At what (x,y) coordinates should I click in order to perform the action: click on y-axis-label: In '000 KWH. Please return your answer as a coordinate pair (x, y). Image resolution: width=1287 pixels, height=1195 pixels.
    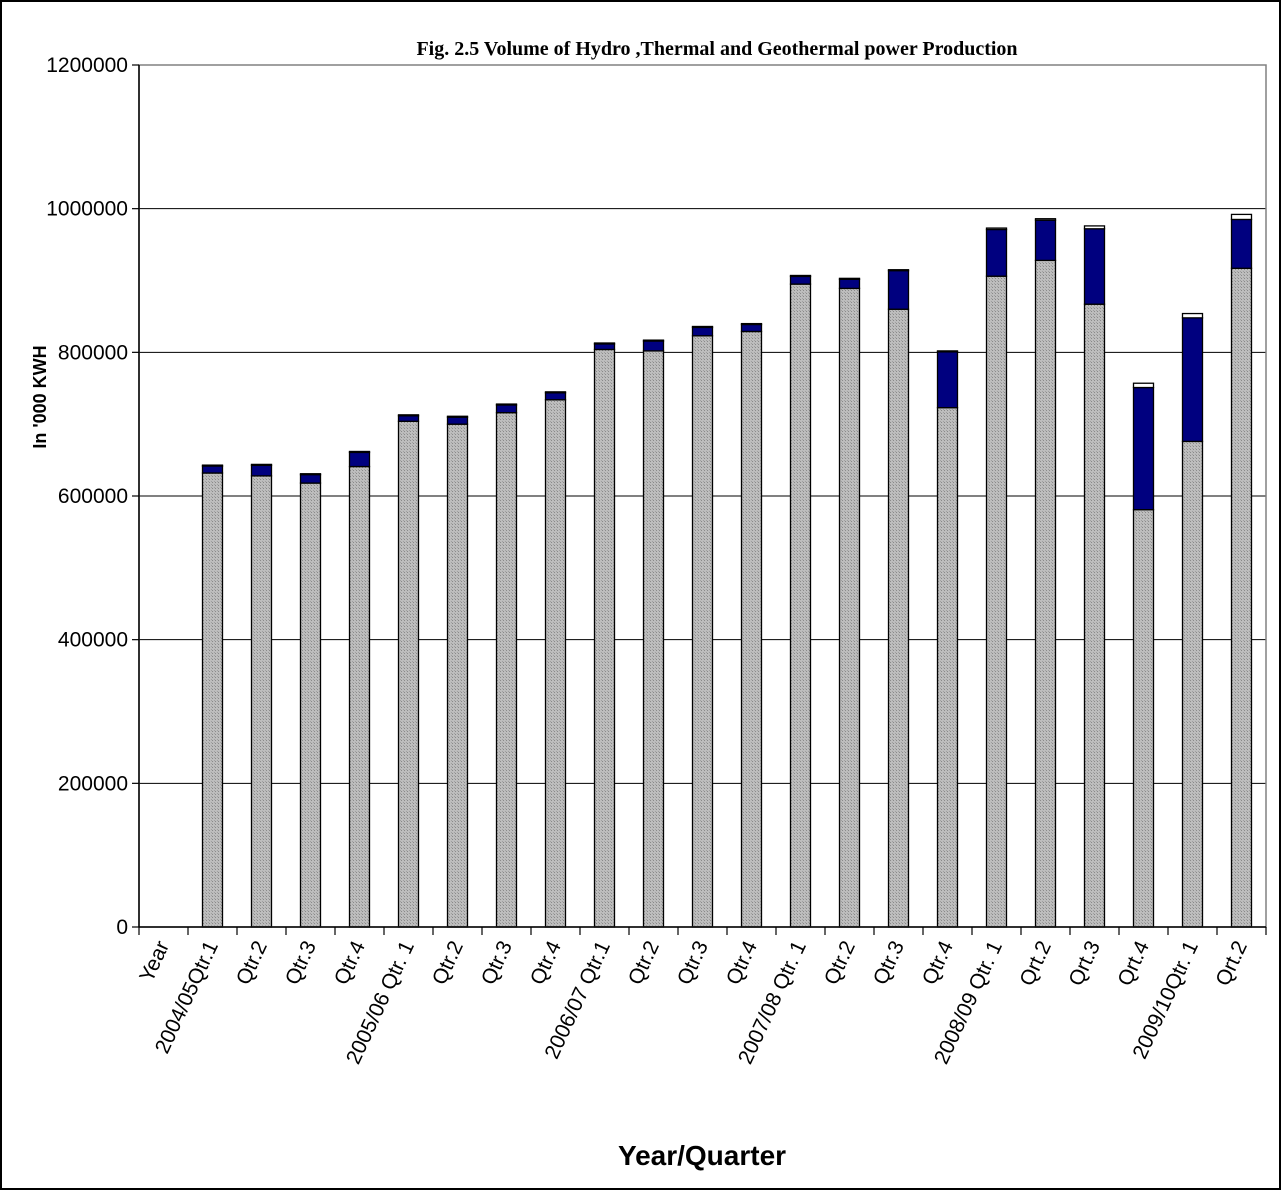
    Looking at the image, I should click on (40, 396).